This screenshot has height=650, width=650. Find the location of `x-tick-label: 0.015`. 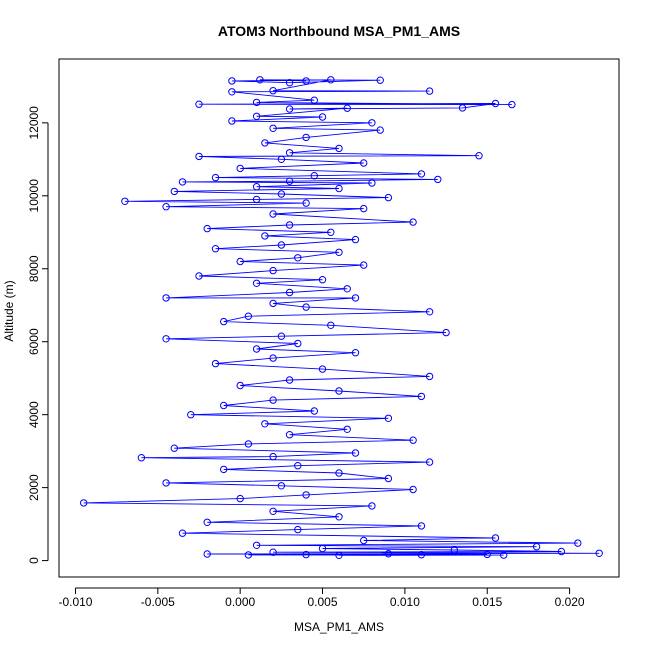

x-tick-label: 0.015 is located at coordinates (487, 602).